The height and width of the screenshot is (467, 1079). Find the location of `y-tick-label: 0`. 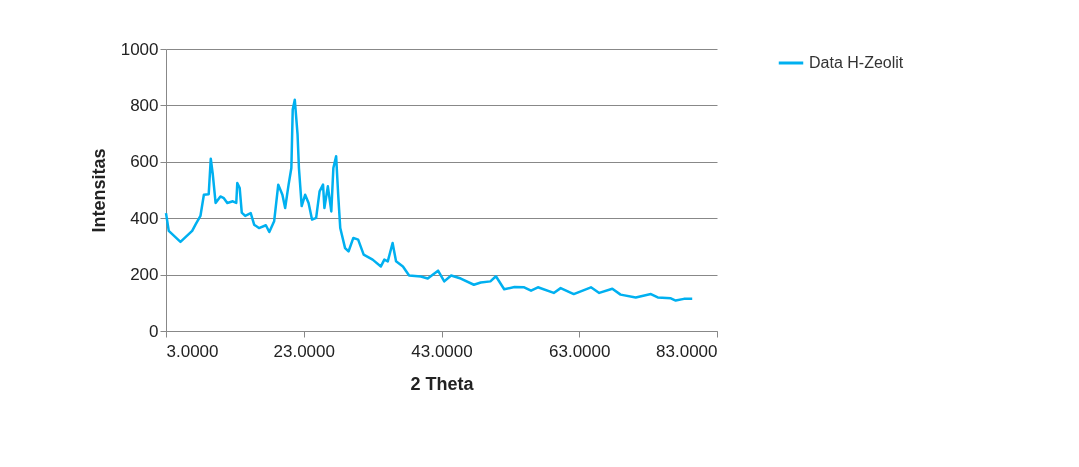

y-tick-label: 0 is located at coordinates (154, 331).